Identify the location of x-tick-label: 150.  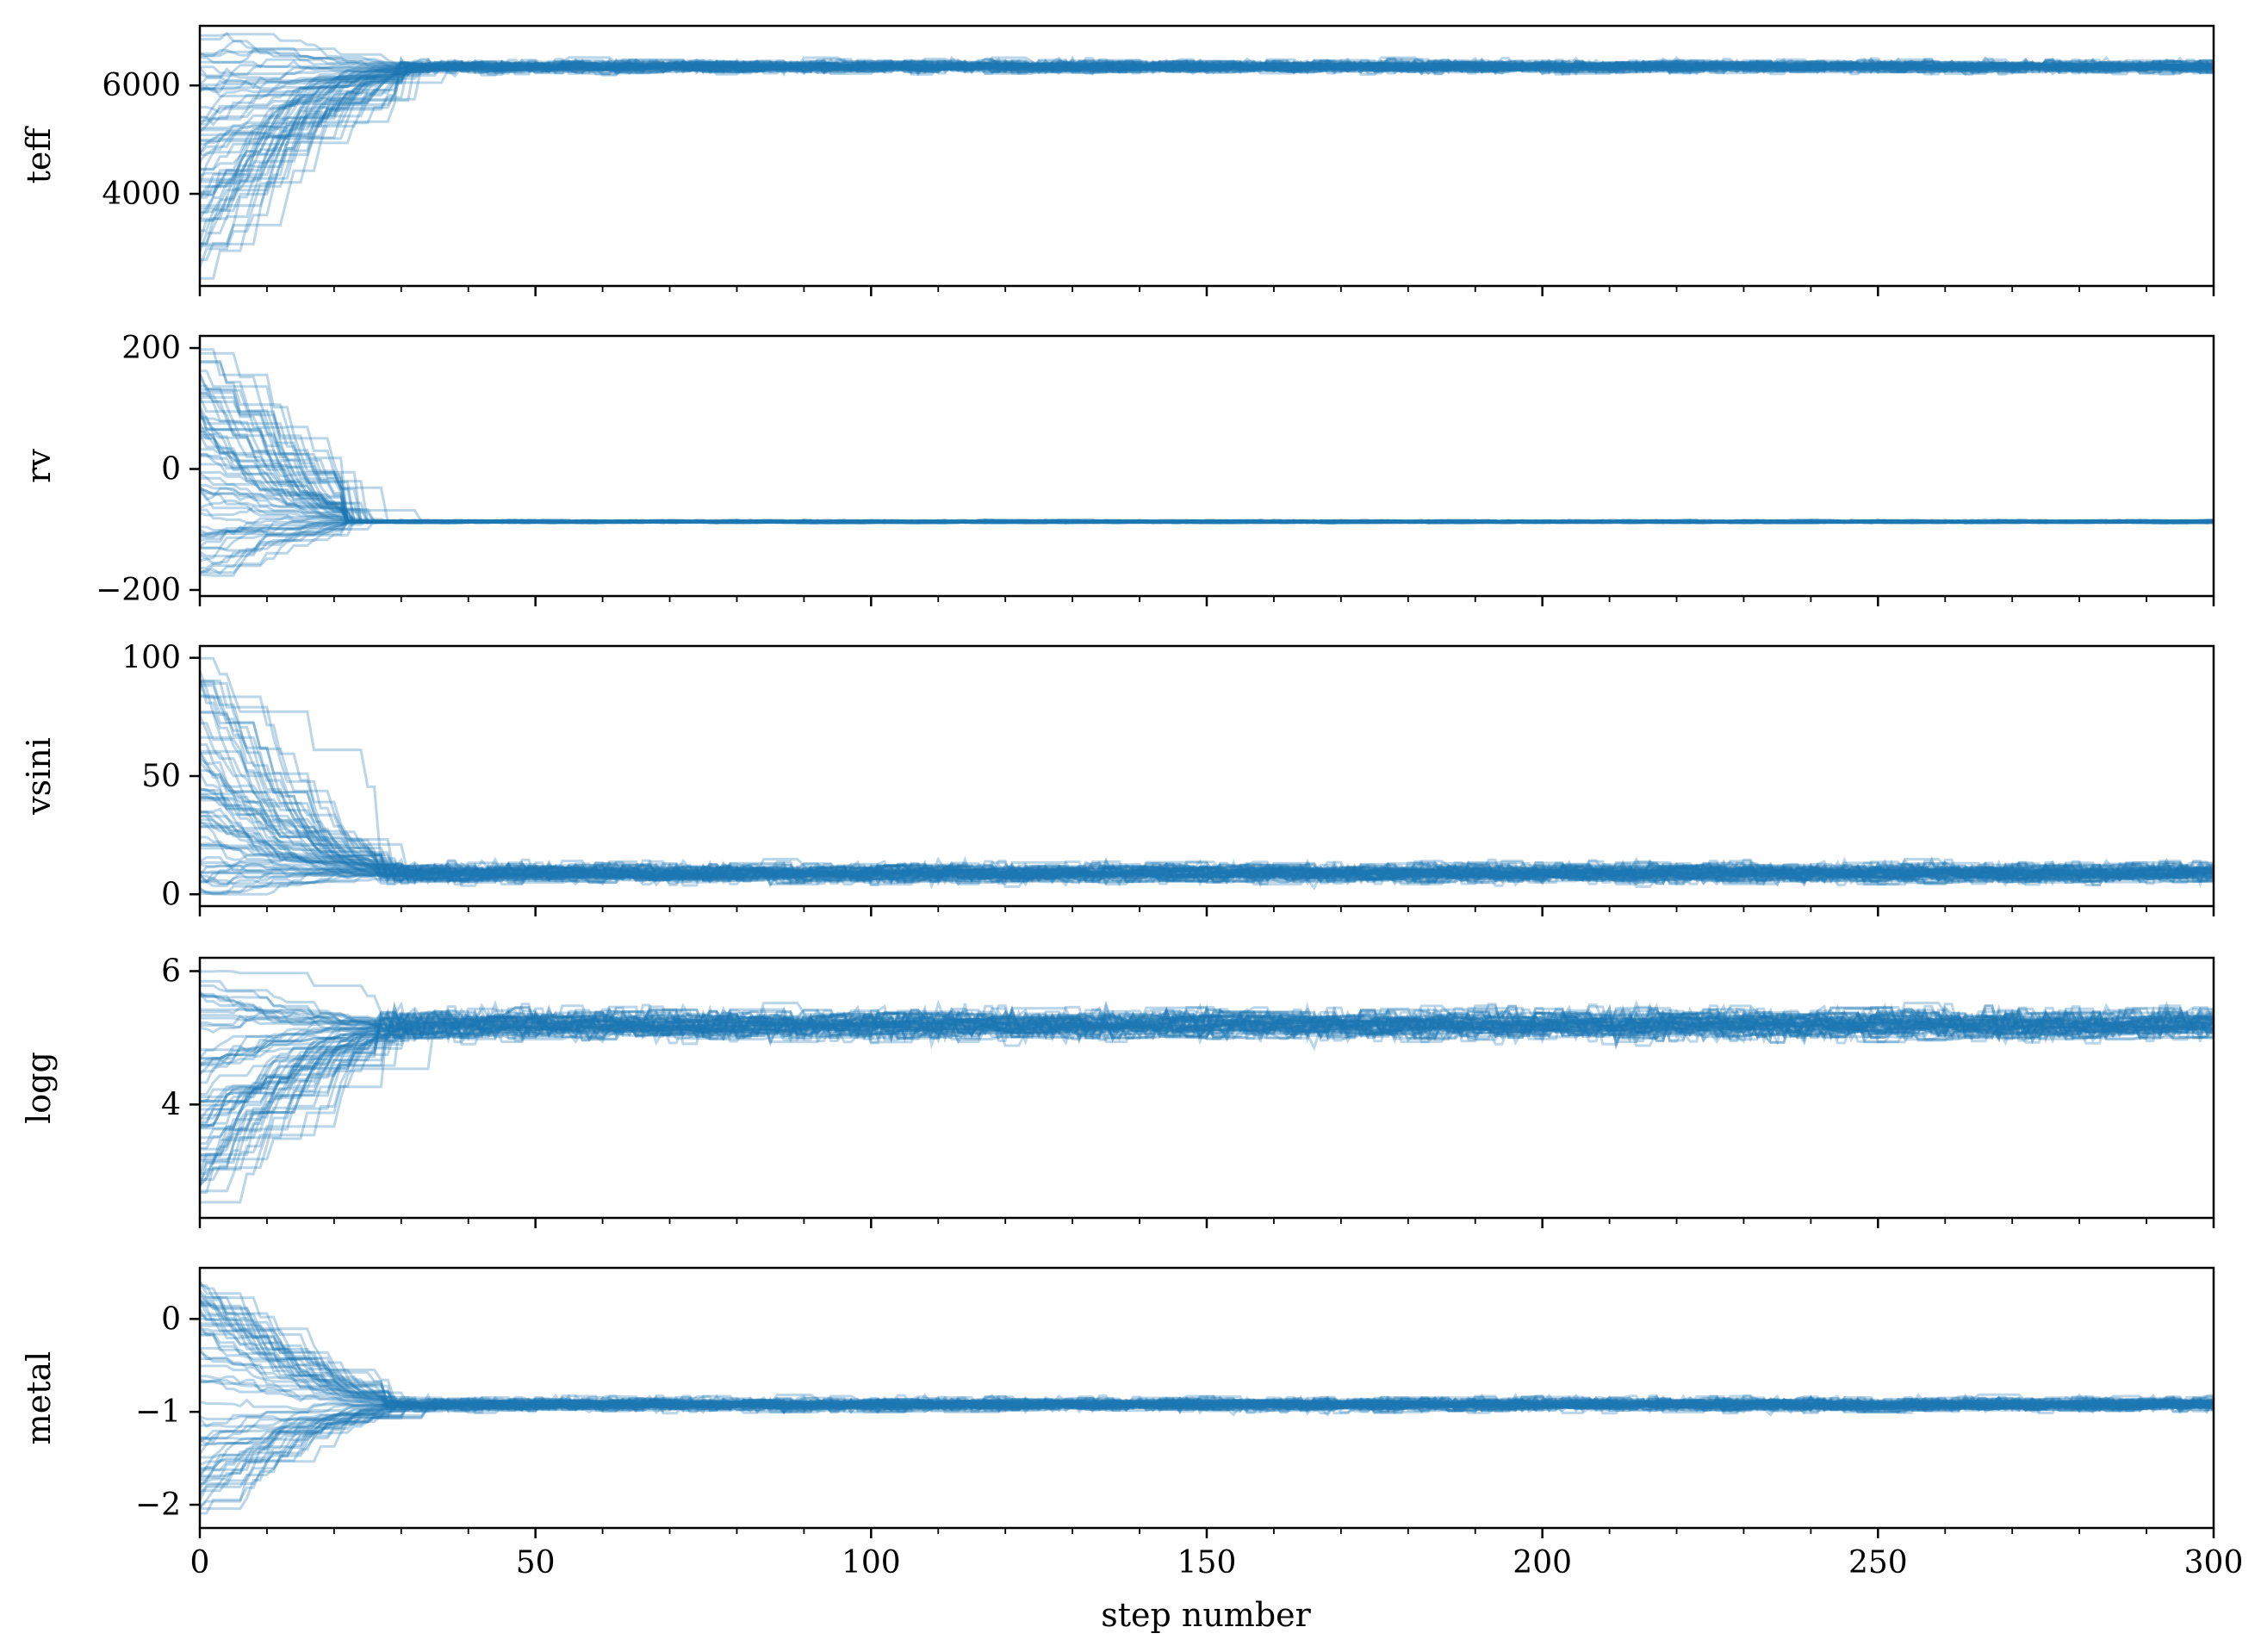
(1207, 1563).